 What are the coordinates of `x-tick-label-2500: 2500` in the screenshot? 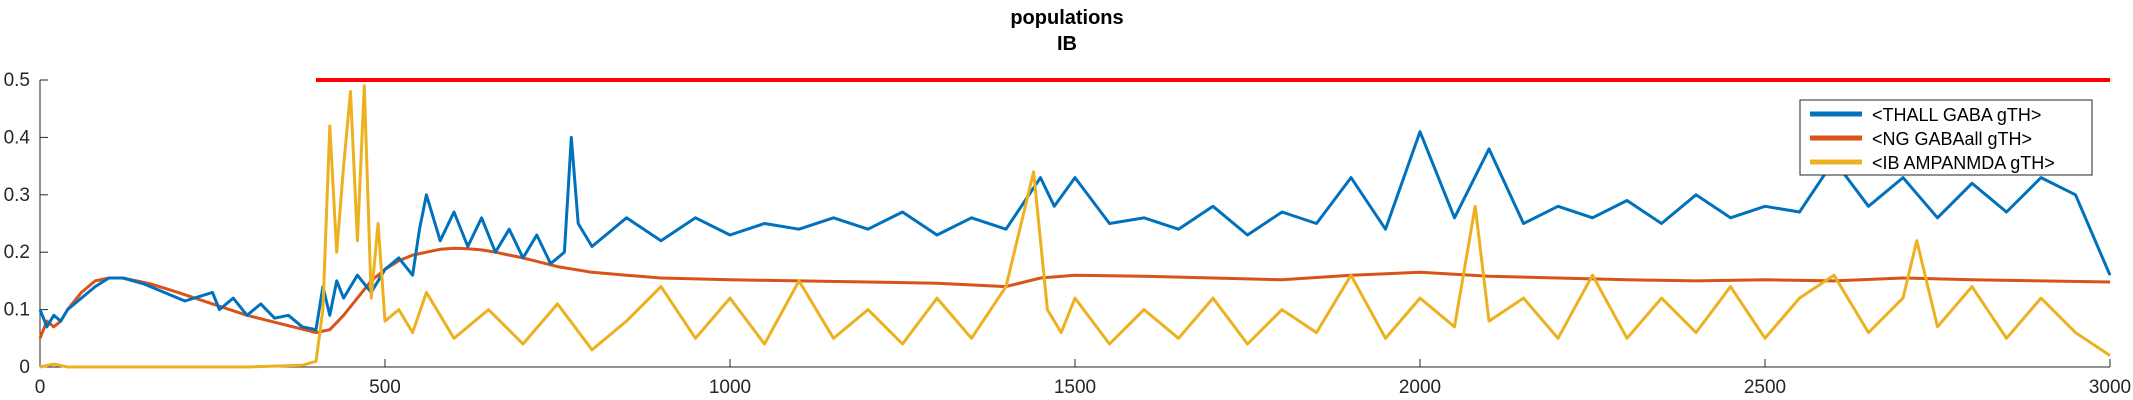 It's located at (1765, 387).